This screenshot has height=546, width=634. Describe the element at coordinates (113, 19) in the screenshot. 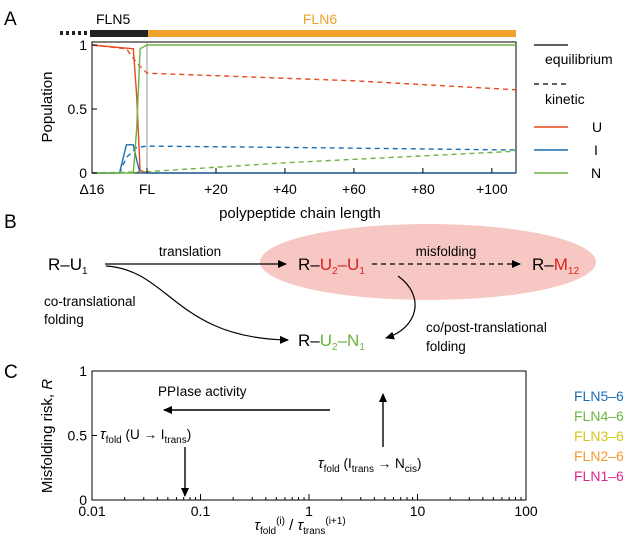

I see `fln5-label: FLN5` at that location.